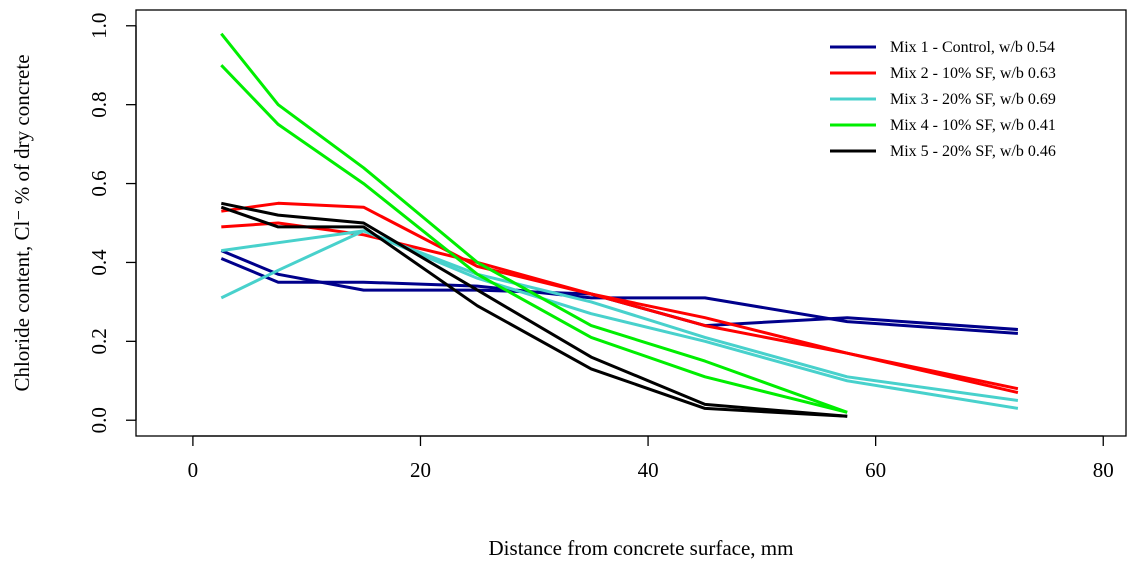  Describe the element at coordinates (99, 420) in the screenshot. I see `y-tick-label: 0.0` at that location.